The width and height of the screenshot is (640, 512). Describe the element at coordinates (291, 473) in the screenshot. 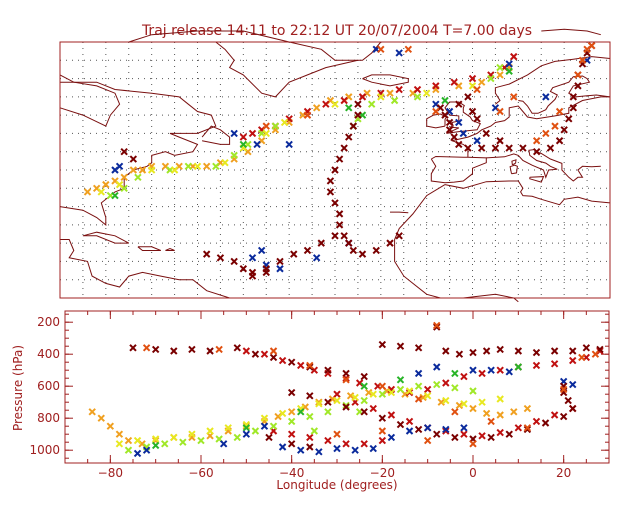

I see `x-tick-label: −40` at that location.